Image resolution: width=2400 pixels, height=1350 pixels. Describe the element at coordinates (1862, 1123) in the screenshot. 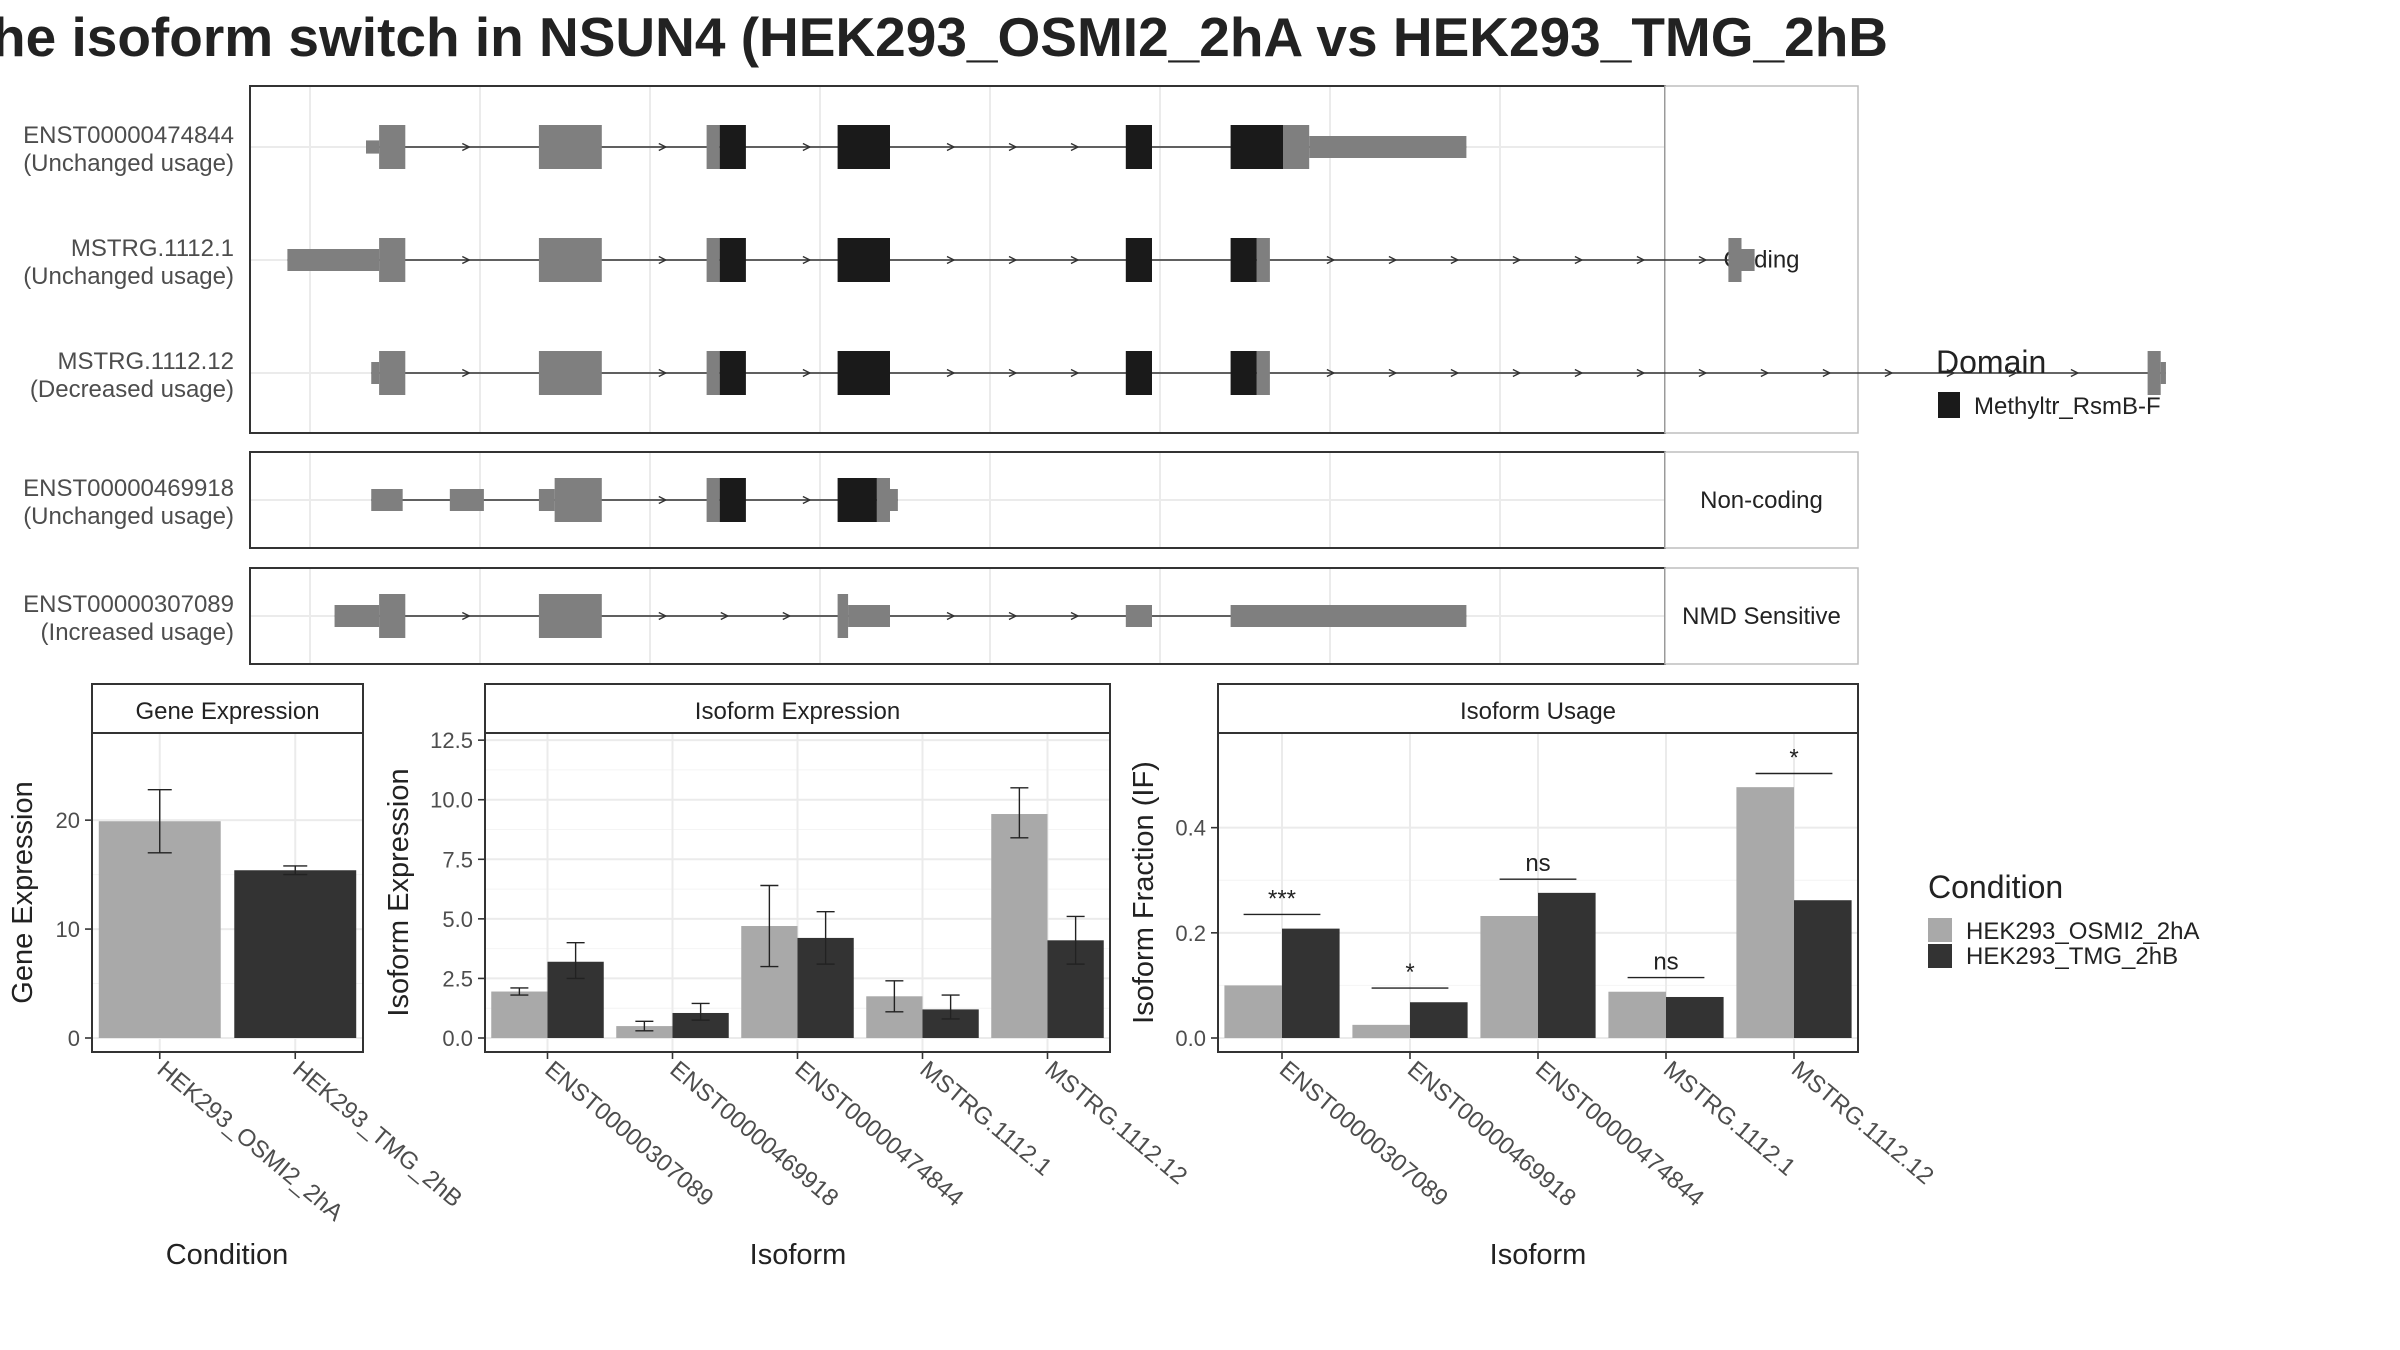

I see `x-tick-label: MSTRG.1112.12` at that location.